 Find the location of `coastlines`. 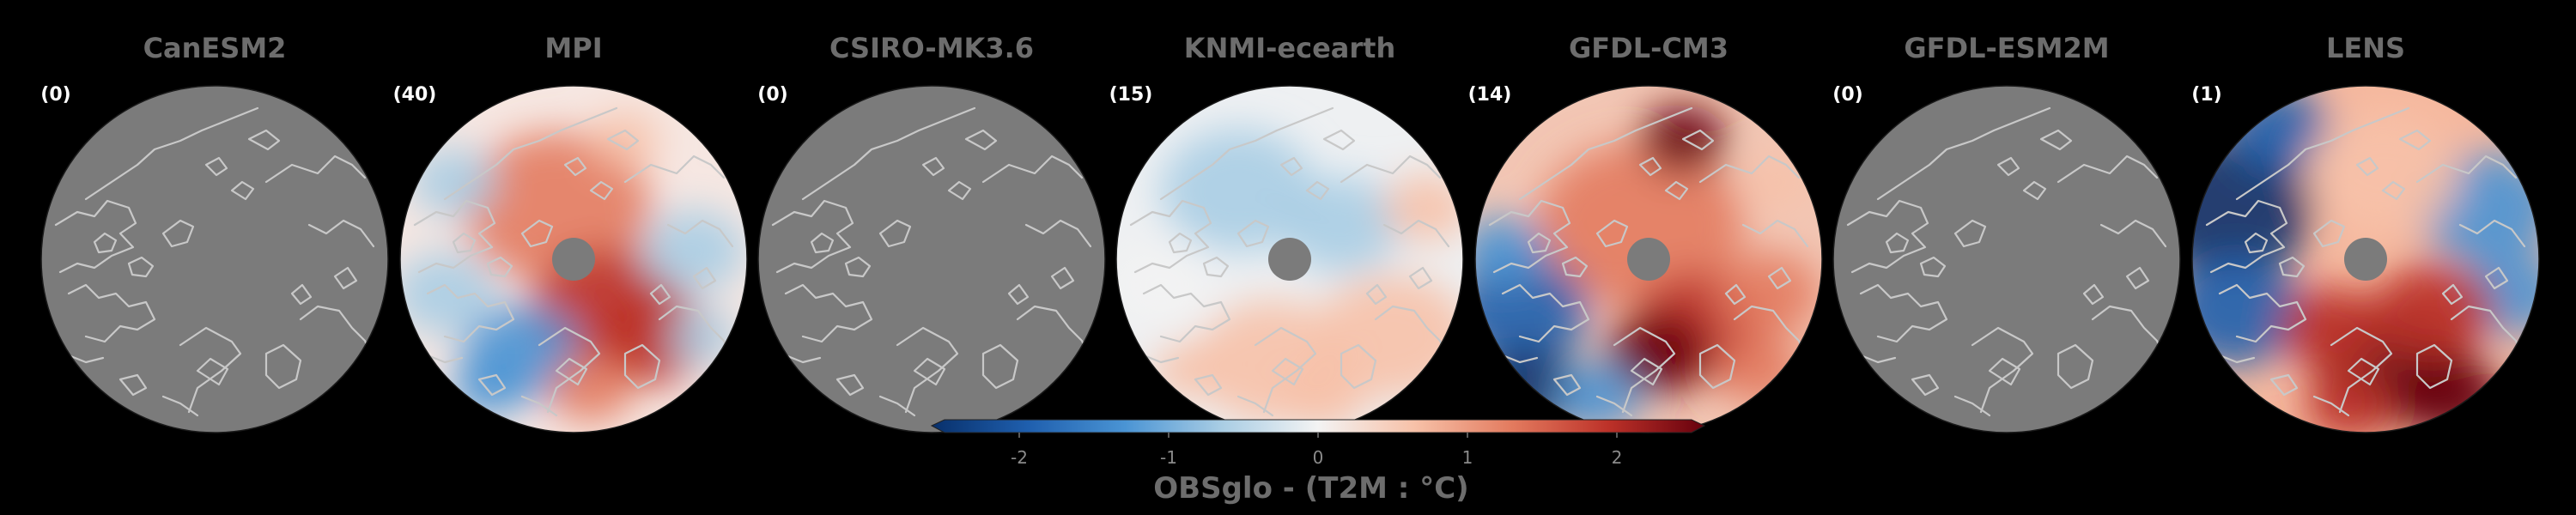

coastlines is located at coordinates (2365, 261).